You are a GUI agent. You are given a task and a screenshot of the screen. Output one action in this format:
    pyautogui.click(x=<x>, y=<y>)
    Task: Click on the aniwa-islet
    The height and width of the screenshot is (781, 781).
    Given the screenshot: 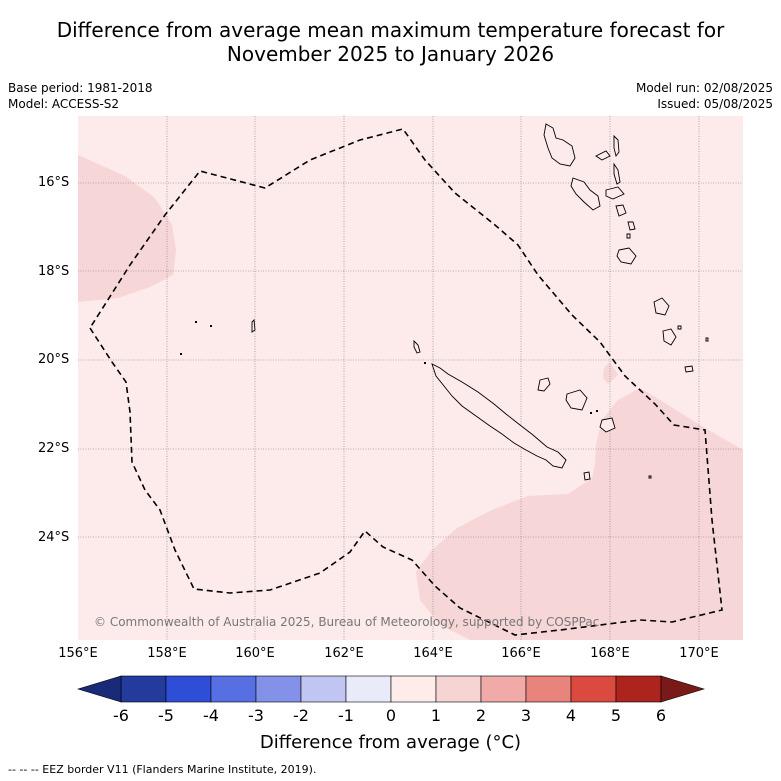 What is the action you would take?
    pyautogui.click(x=679, y=327)
    